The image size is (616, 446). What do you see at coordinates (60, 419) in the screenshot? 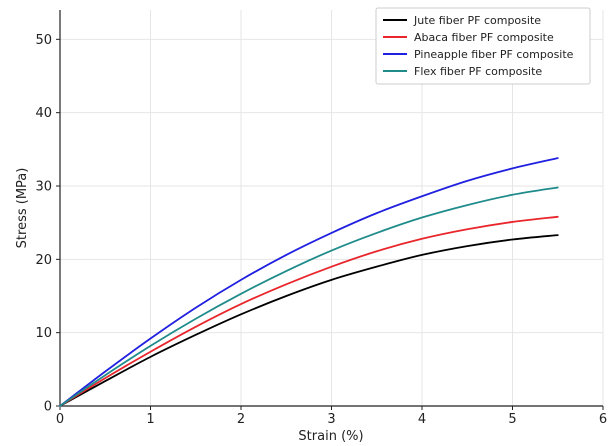
I see `x-tick-label: 0` at bounding box center [60, 419].